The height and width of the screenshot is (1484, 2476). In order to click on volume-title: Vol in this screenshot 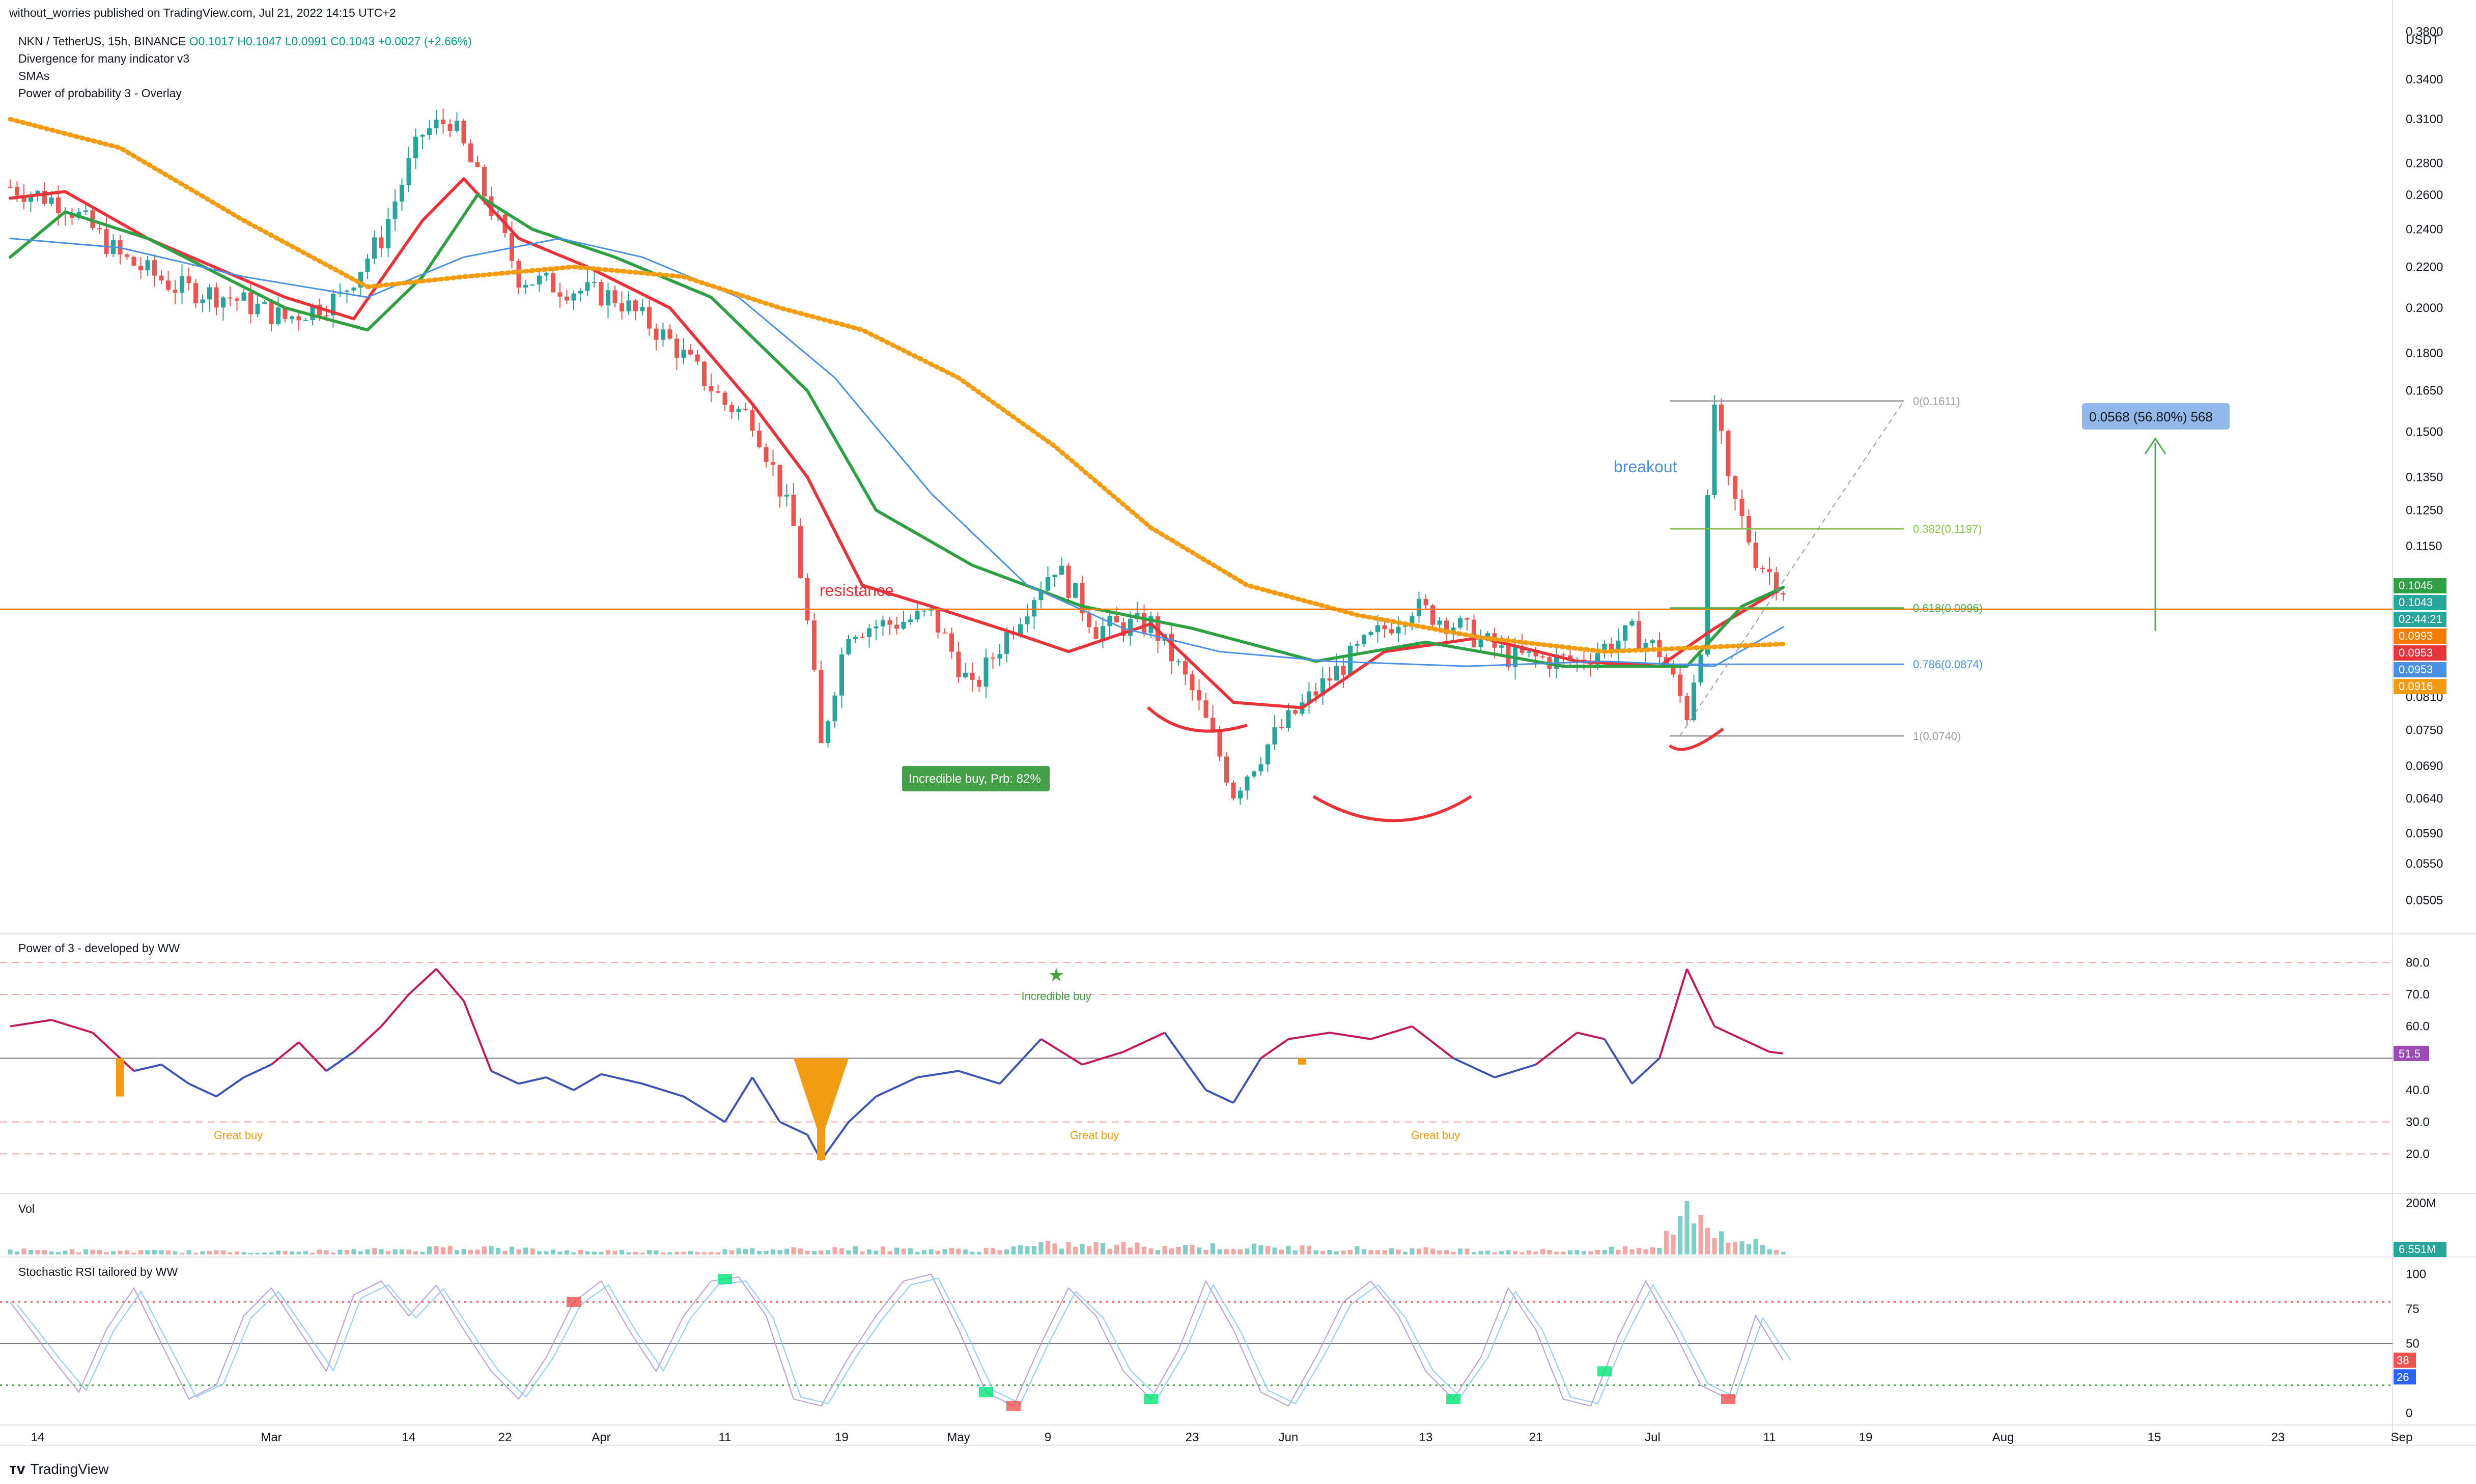, I will do `click(26, 1209)`.